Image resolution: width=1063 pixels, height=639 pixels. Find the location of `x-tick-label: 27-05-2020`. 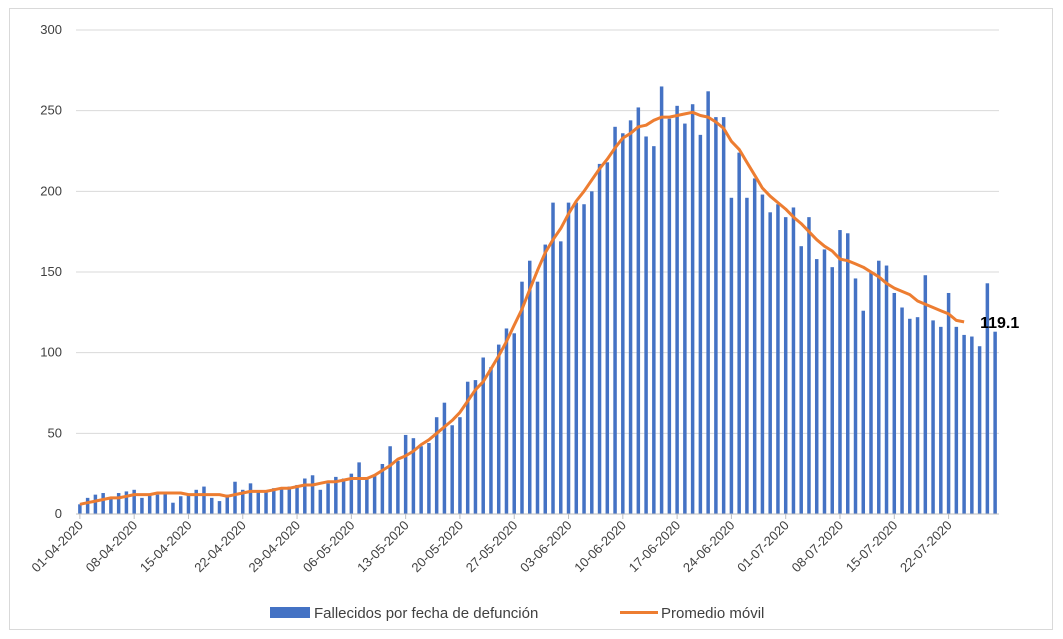

x-tick-label: 27-05-2020 is located at coordinates (492, 547).